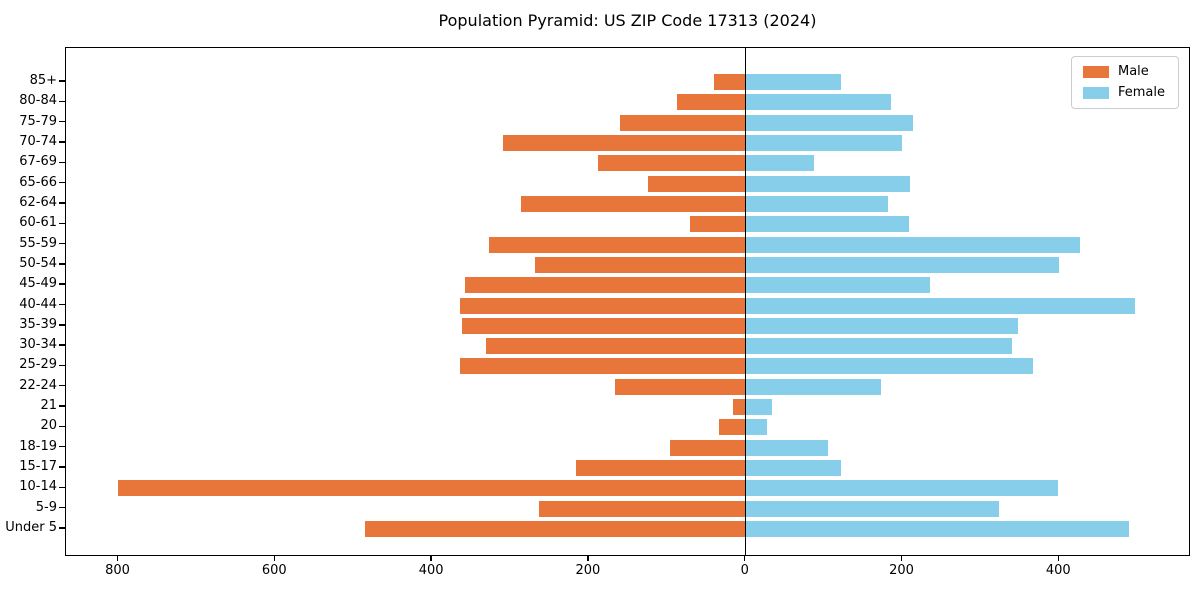 This screenshot has width=1200, height=600. What do you see at coordinates (38, 182) in the screenshot?
I see `y-tick-label: 65-66` at bounding box center [38, 182].